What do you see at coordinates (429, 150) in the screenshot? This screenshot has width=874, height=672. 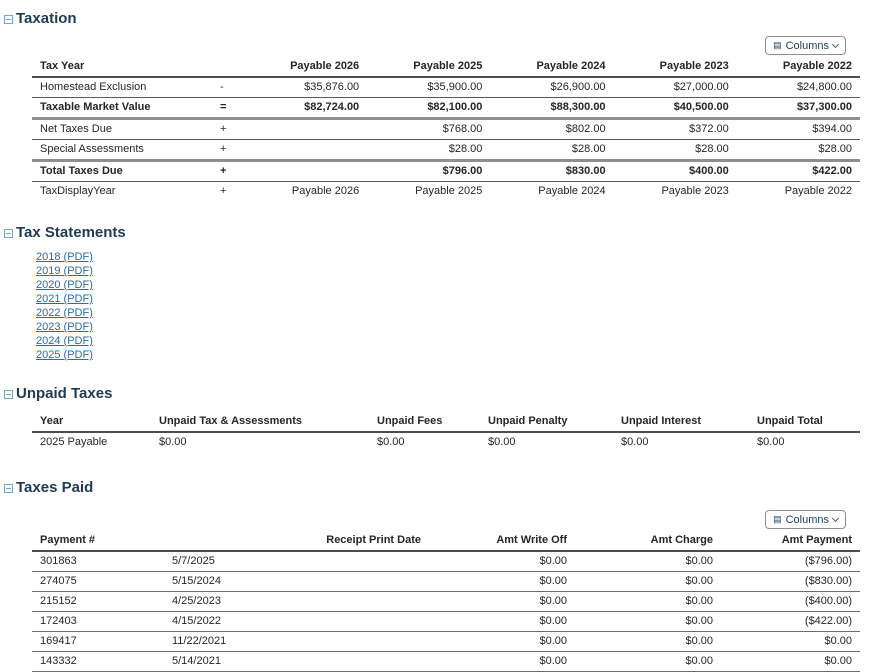 I see `cell-payable-2025: $28.00` at bounding box center [429, 150].